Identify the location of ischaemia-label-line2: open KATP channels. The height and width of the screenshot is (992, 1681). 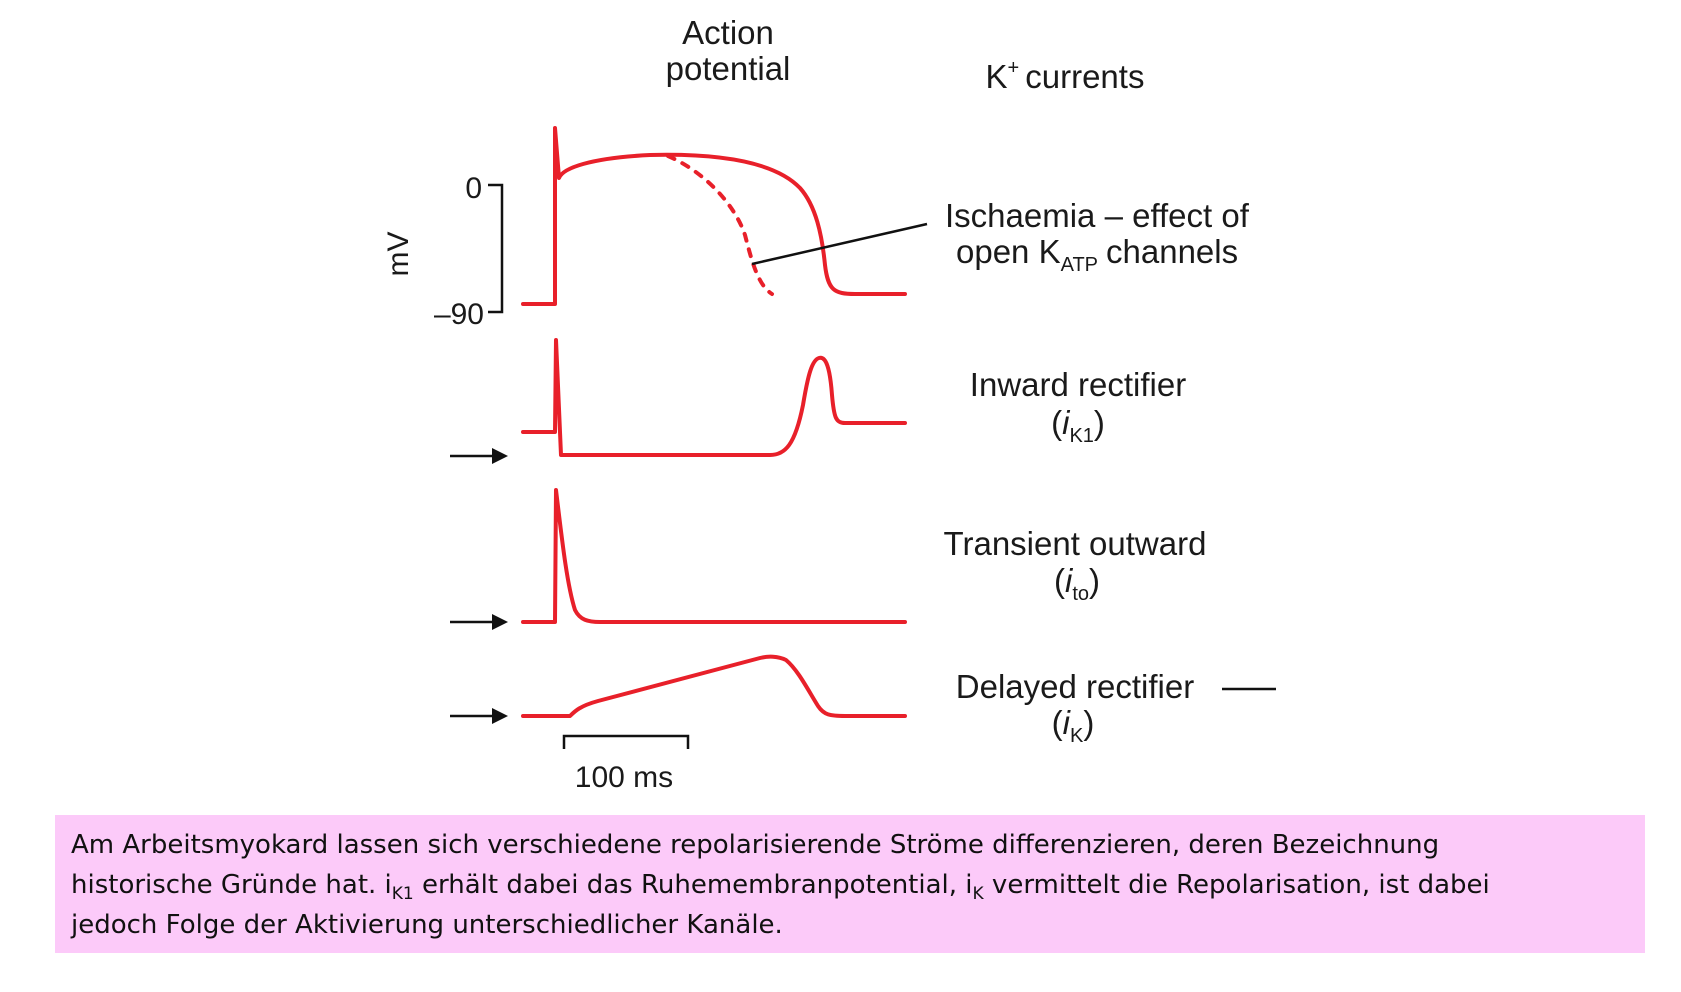
(1097, 254).